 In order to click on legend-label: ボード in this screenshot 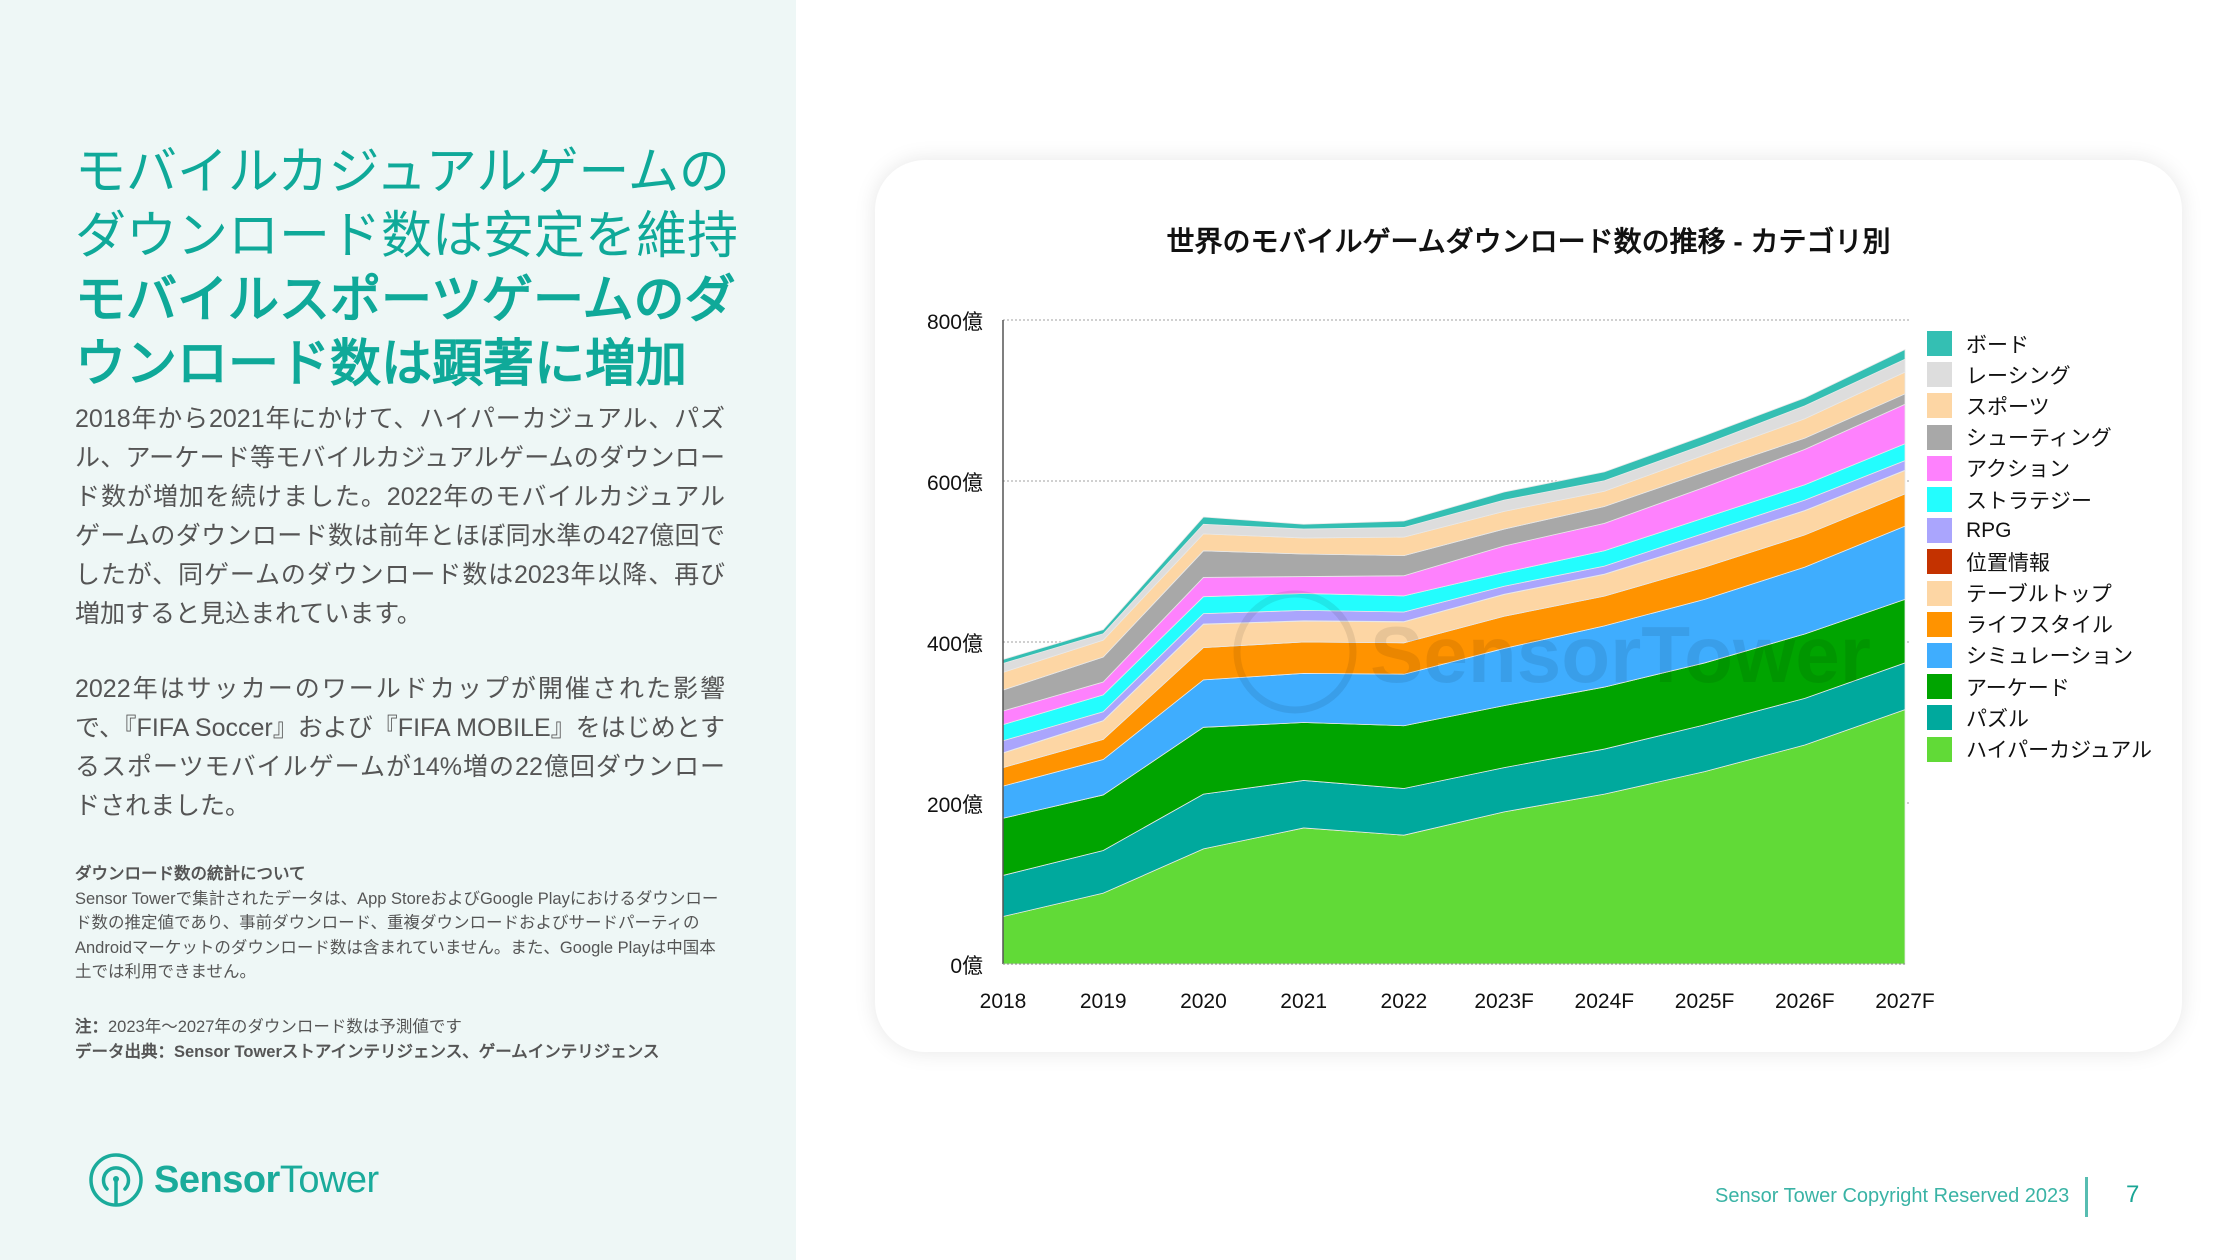, I will do `click(1997, 345)`.